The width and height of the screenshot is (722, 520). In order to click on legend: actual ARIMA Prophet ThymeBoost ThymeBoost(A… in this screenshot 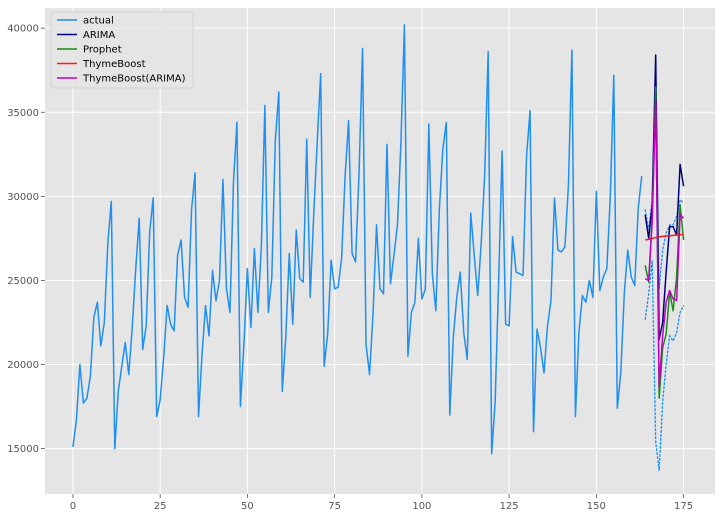, I will do `click(122, 50)`.